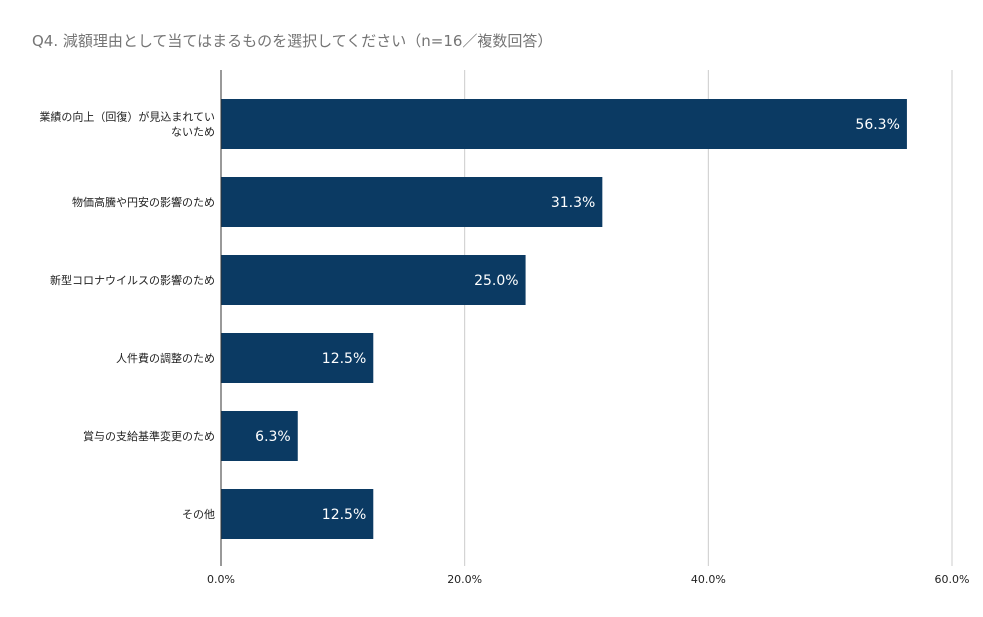 The height and width of the screenshot is (617, 983). I want to click on data-label: 31.3%, so click(573, 203).